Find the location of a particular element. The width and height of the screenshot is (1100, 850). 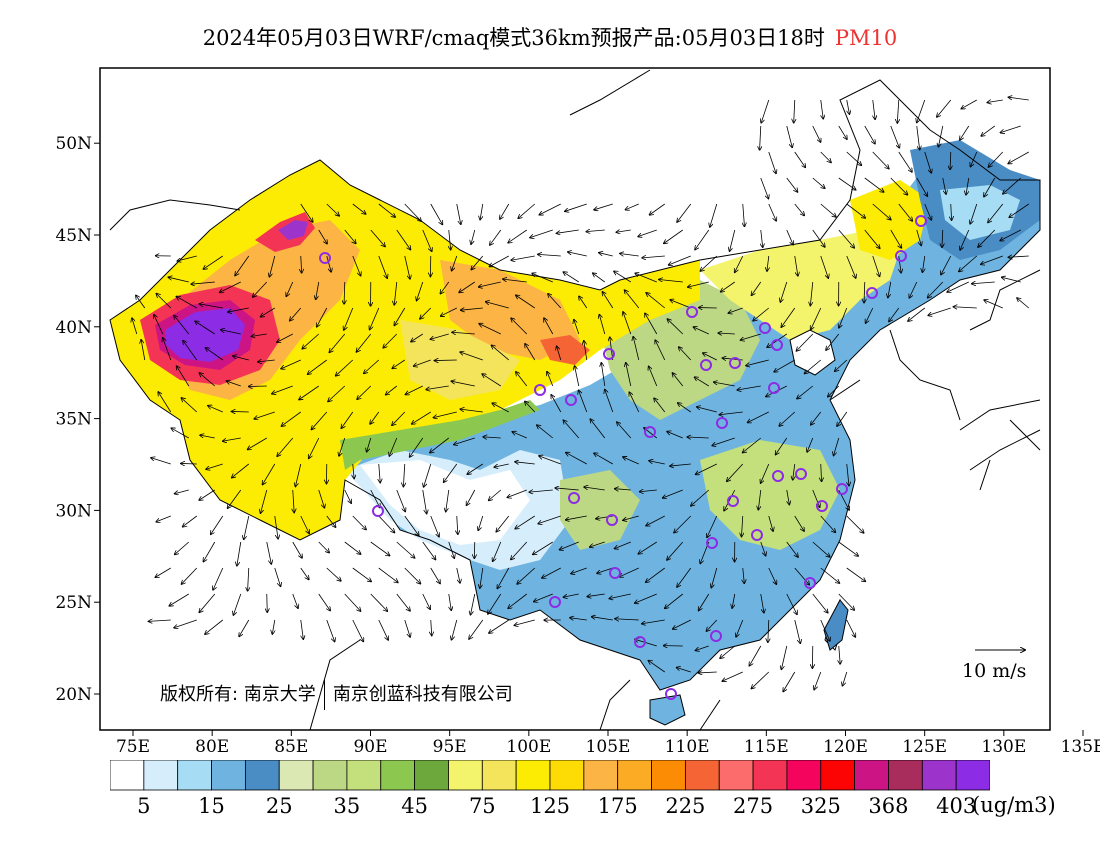

legend-label: 45 is located at coordinates (414, 806).